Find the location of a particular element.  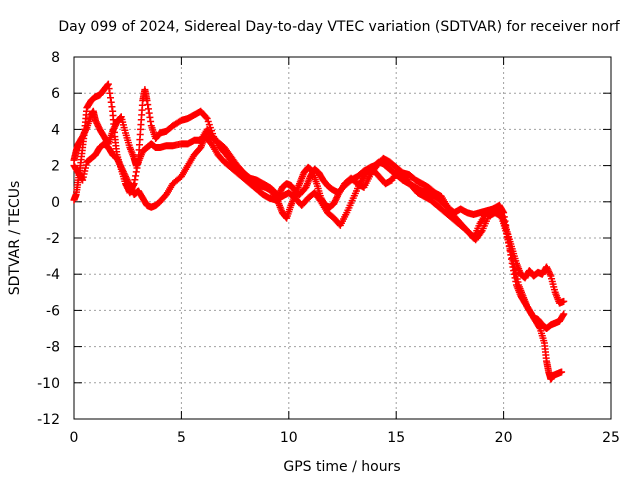

y-tick-label: -6 is located at coordinates (53, 311).